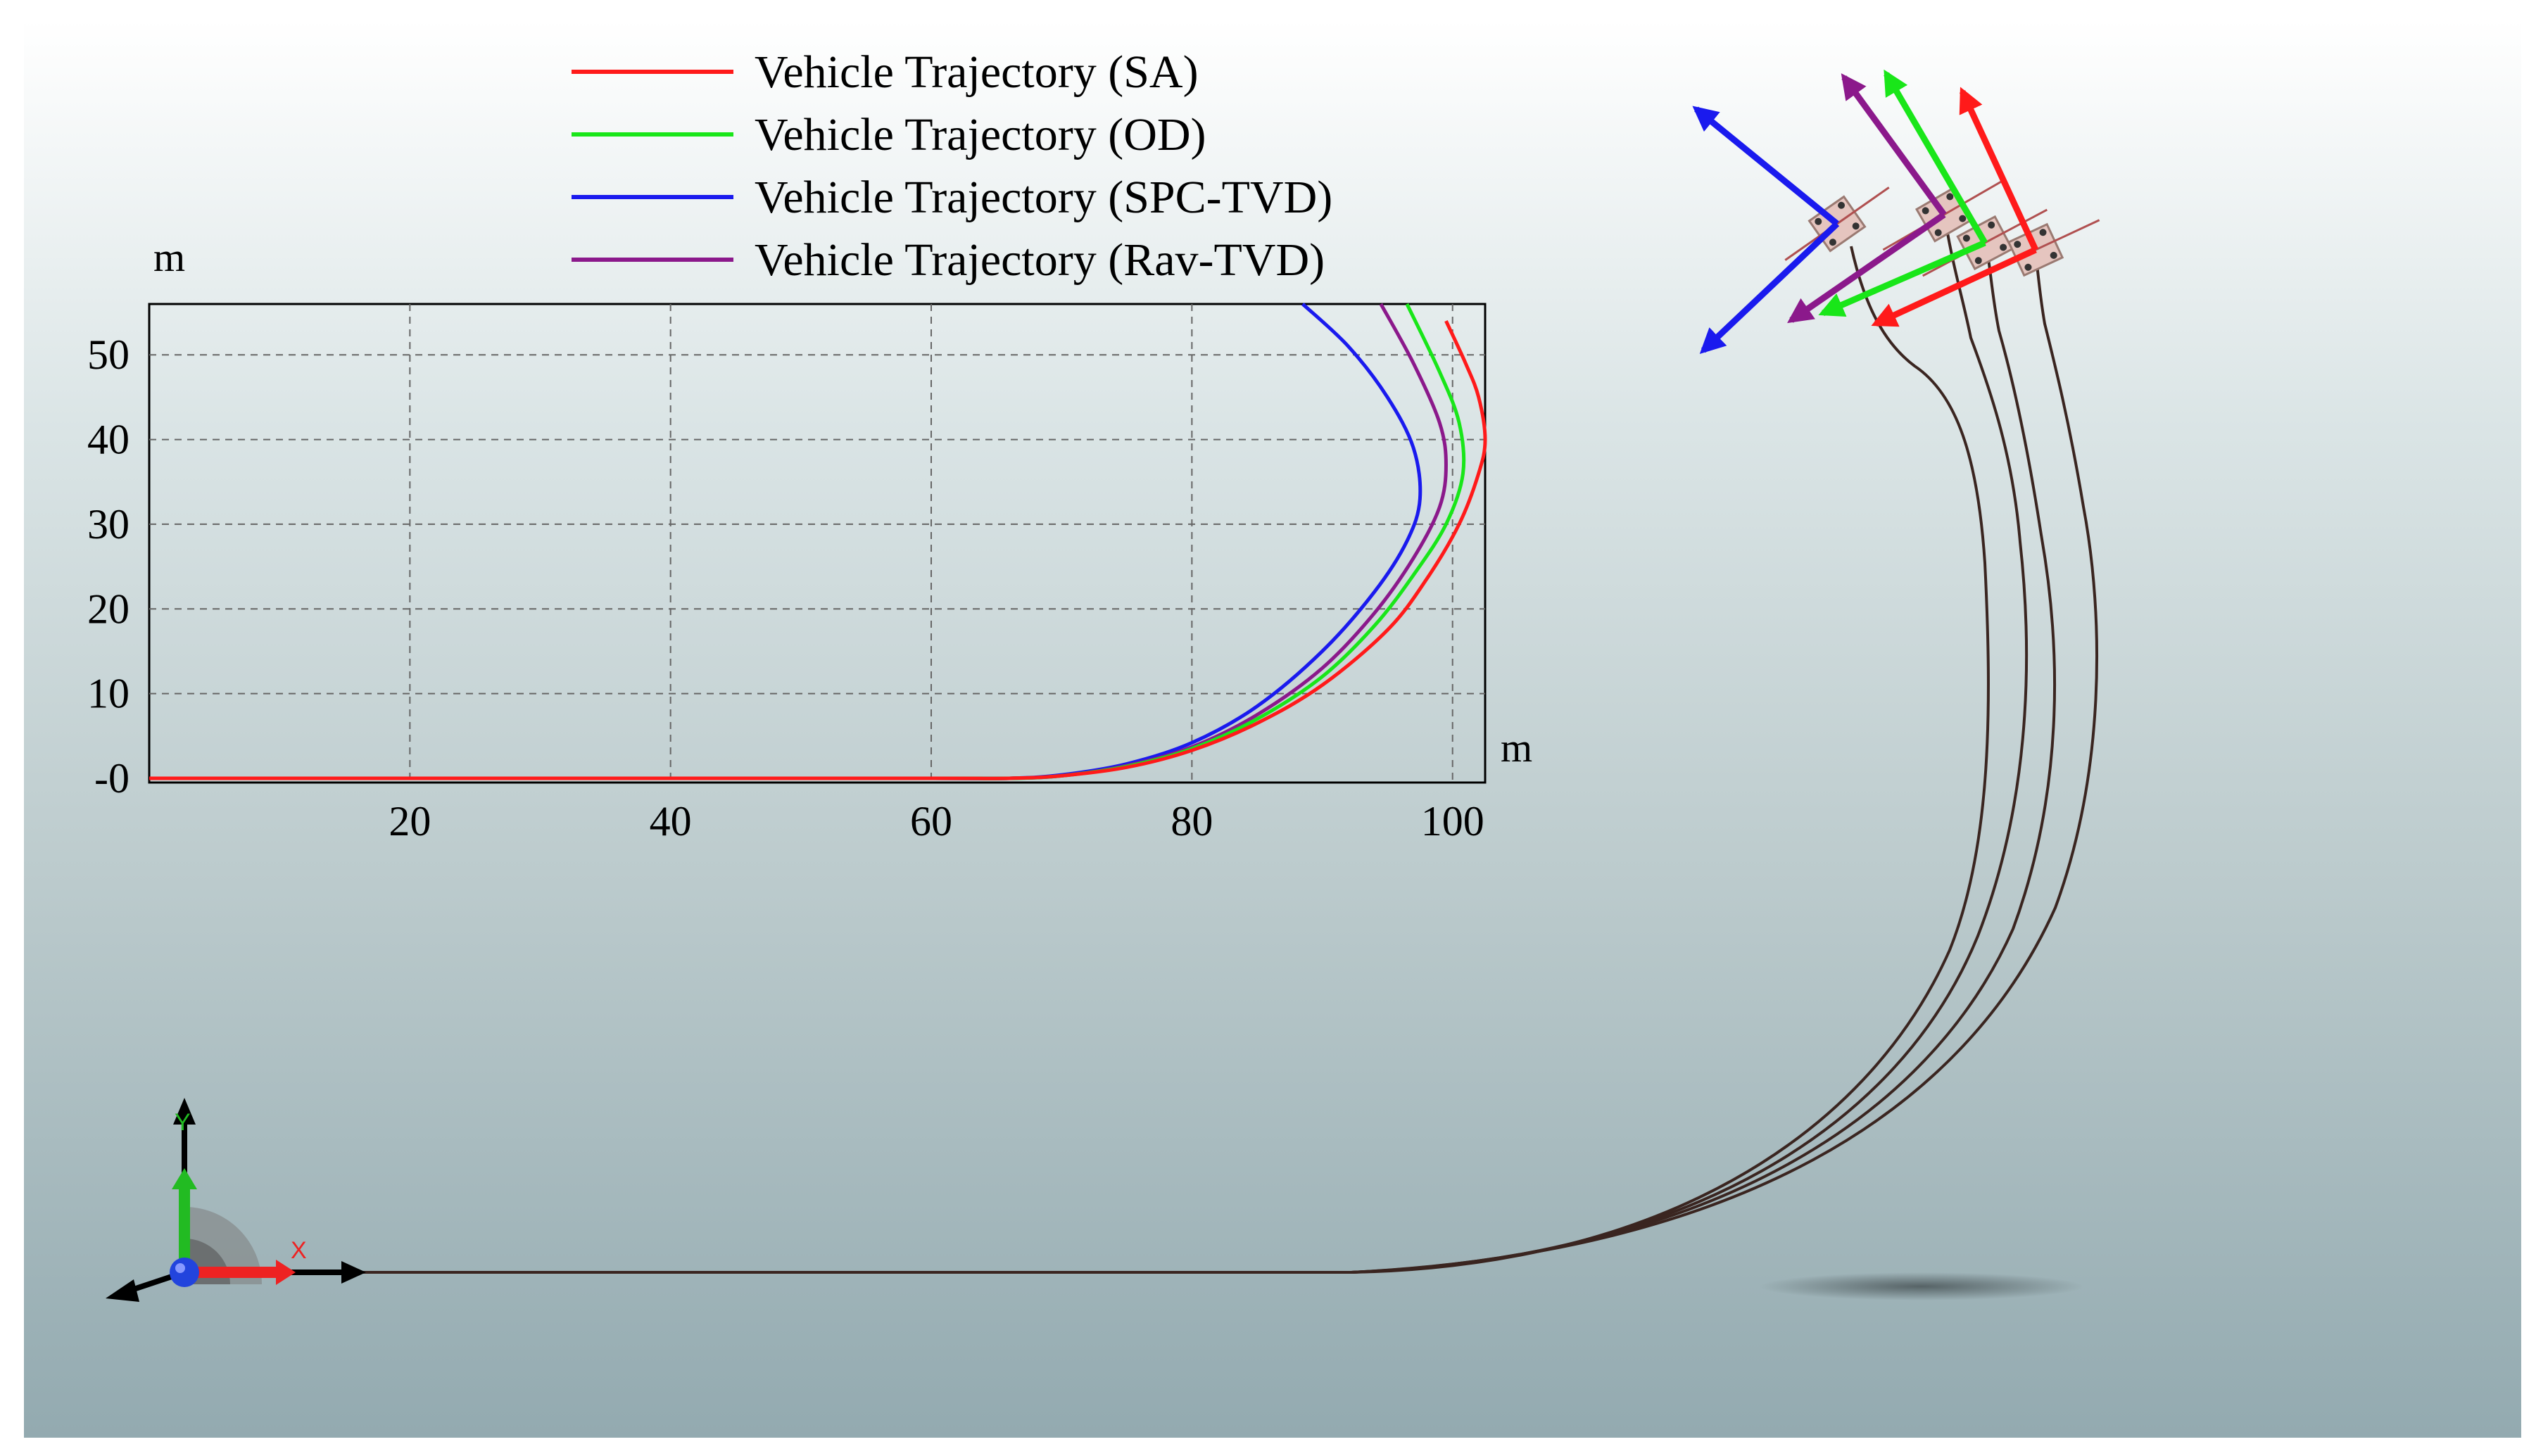 This screenshot has height=1456, width=2536. Describe the element at coordinates (1921, 1286) in the screenshot. I see `ground-shadow` at that location.